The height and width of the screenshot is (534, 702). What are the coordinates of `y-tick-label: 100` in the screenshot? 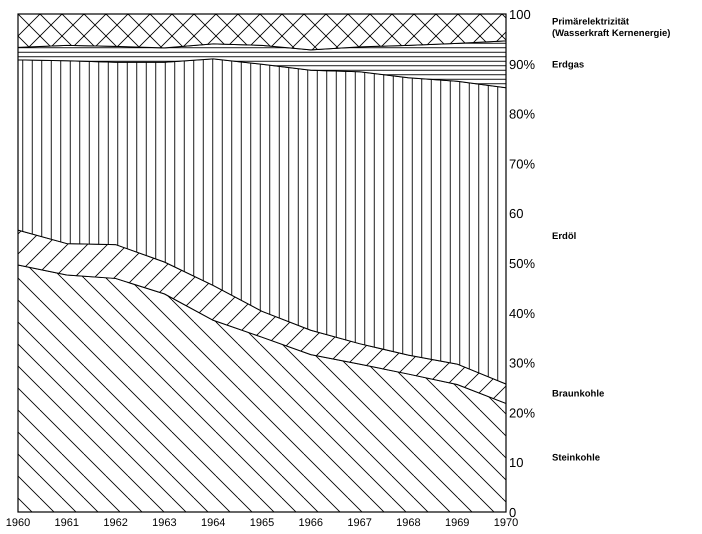 It's located at (520, 14).